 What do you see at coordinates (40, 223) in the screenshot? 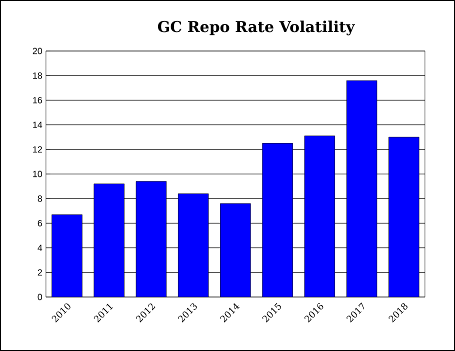
I see `y-tick-label: 6` at bounding box center [40, 223].